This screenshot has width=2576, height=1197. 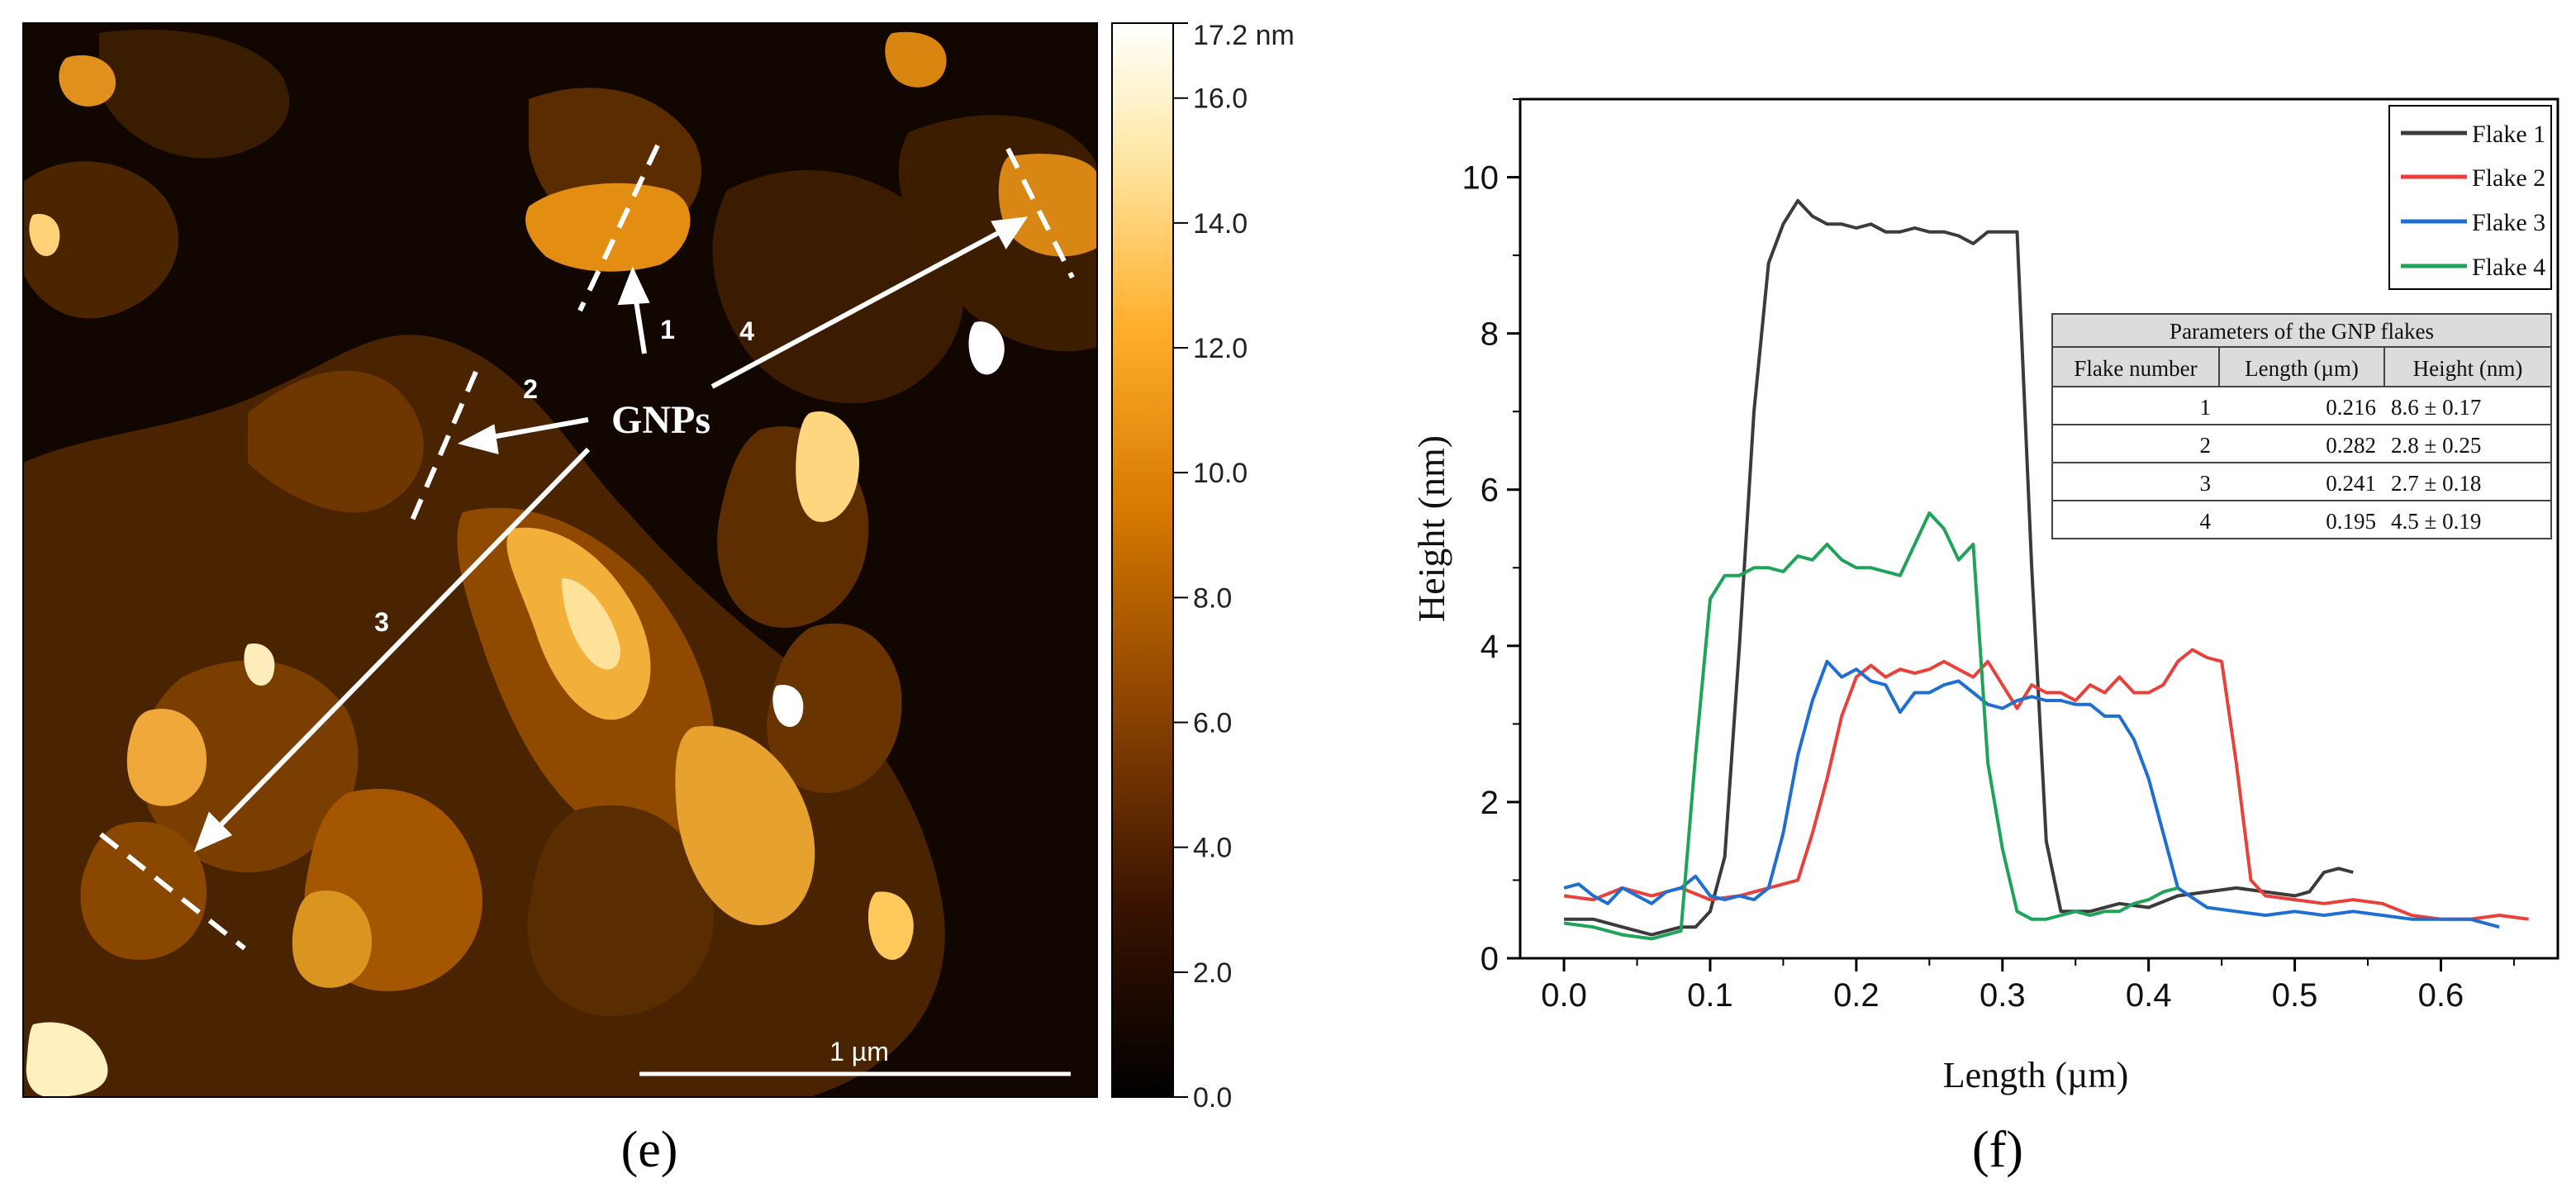 I want to click on table-cell: 1, so click(x=2206, y=407).